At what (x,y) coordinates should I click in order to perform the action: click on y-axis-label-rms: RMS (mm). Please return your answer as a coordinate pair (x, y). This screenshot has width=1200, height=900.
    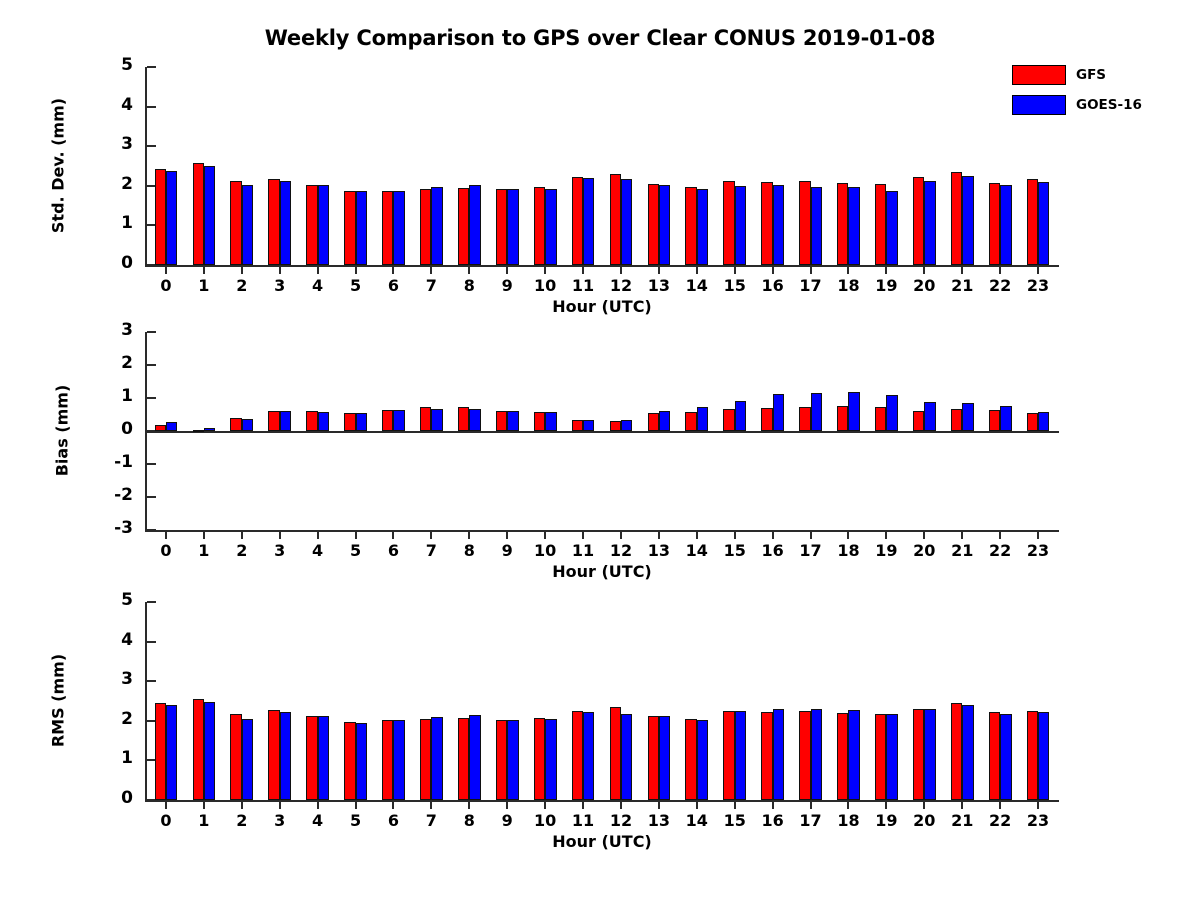
    Looking at the image, I should click on (58, 700).